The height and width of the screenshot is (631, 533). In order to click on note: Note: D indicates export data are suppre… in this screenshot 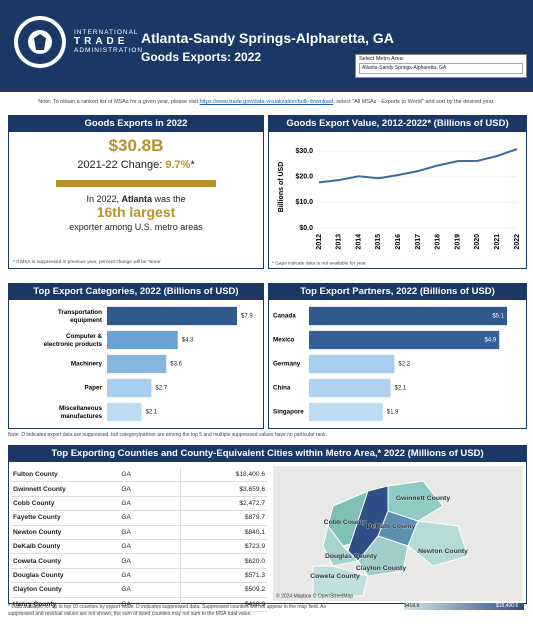, I will do `click(168, 435)`.